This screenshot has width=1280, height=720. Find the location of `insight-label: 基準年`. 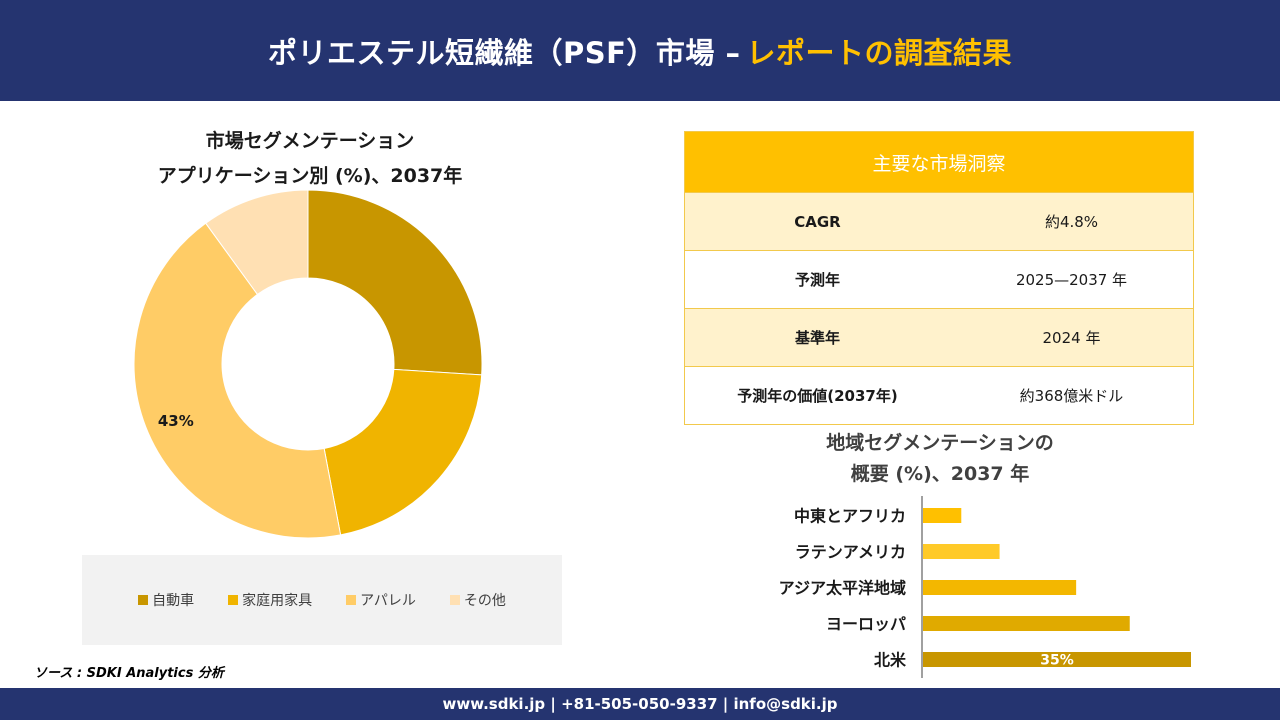

insight-label: 基準年 is located at coordinates (817, 338).